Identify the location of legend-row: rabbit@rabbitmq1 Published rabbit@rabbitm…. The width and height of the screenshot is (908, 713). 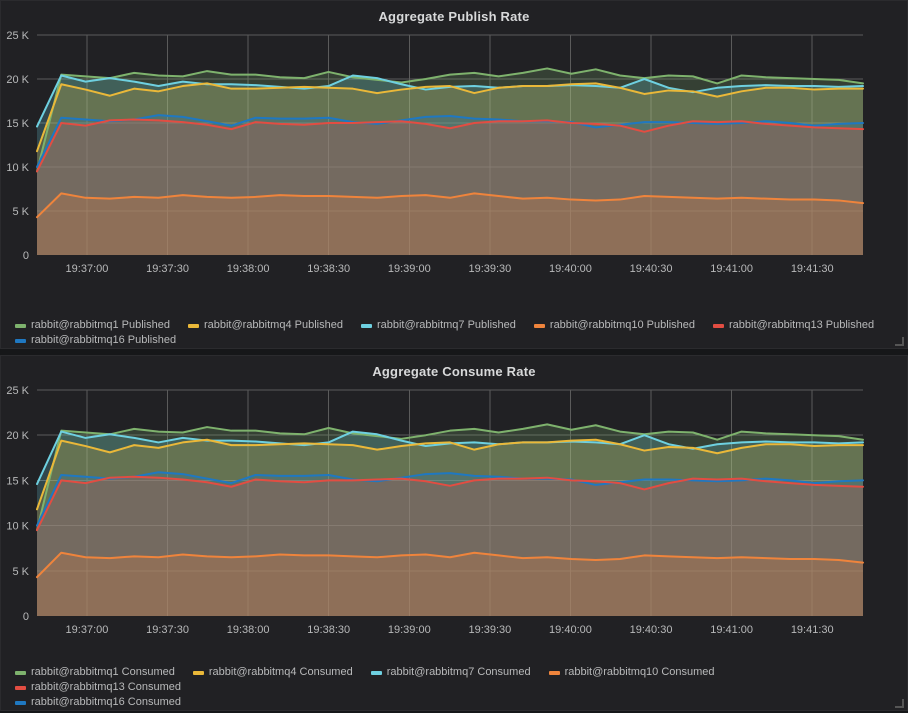
(461, 325).